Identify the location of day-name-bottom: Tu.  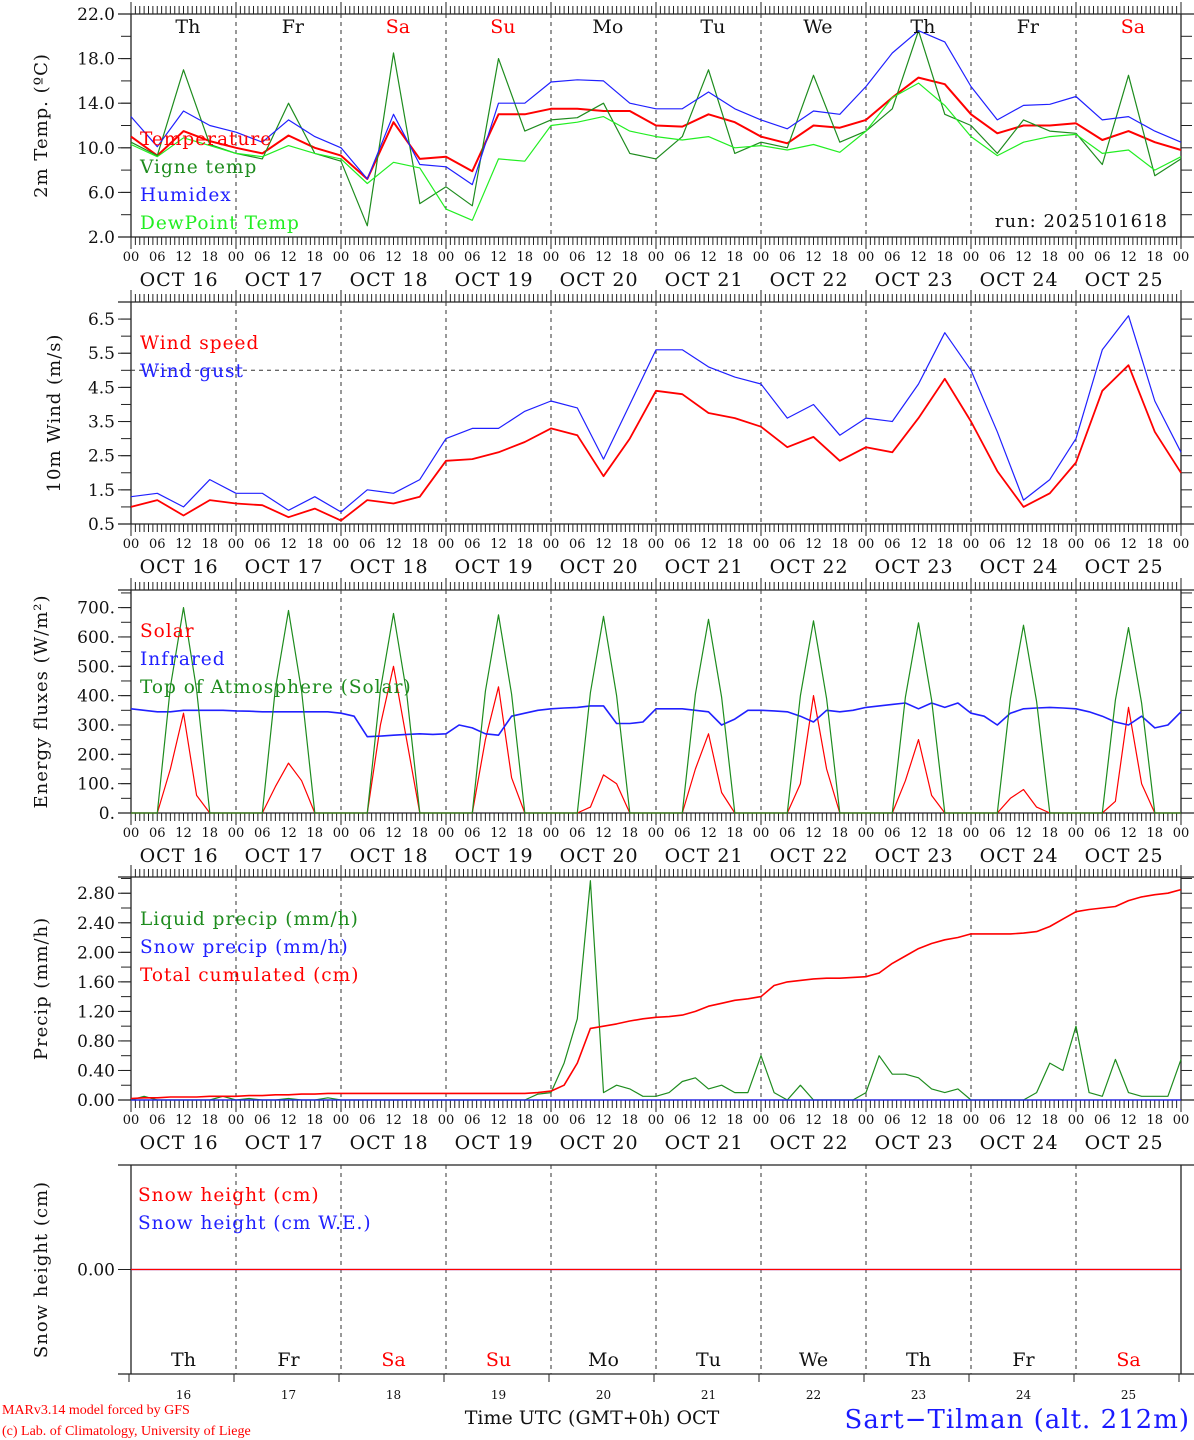
(708, 1360).